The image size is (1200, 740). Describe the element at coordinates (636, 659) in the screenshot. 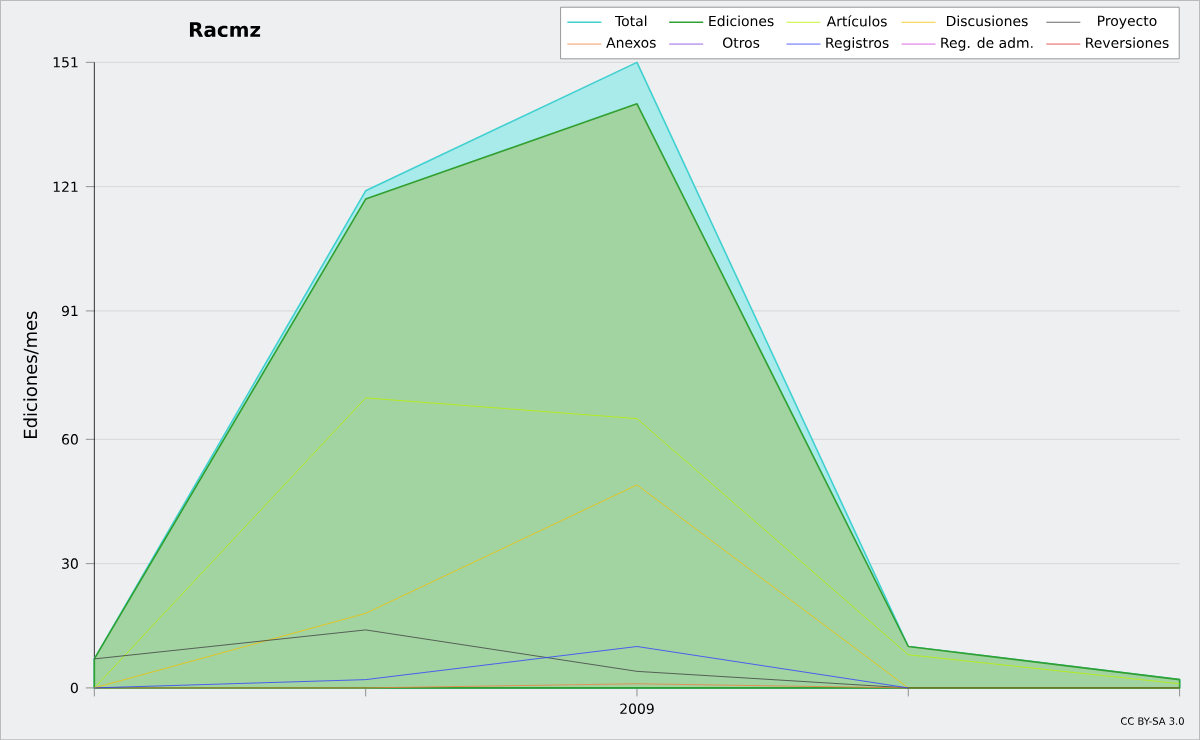

I see `line-series` at that location.